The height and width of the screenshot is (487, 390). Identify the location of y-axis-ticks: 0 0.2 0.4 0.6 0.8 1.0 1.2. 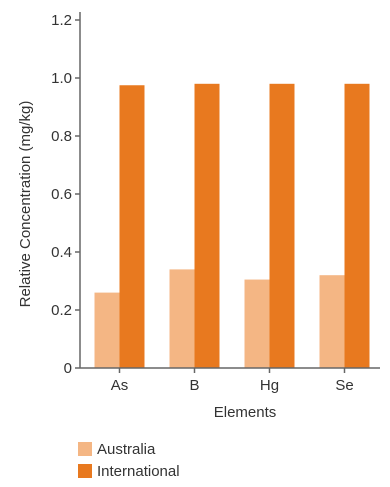
(65, 194).